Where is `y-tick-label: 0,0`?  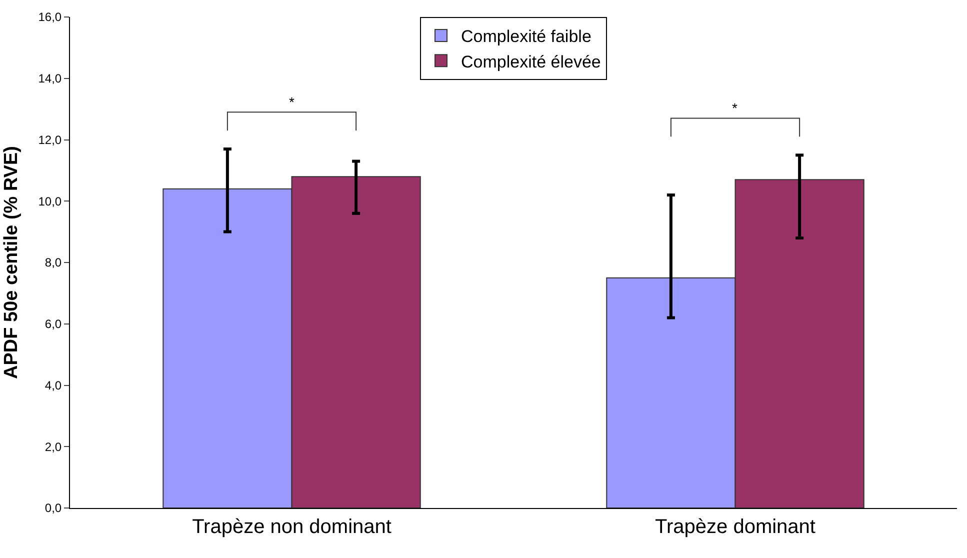 y-tick-label: 0,0 is located at coordinates (53, 508).